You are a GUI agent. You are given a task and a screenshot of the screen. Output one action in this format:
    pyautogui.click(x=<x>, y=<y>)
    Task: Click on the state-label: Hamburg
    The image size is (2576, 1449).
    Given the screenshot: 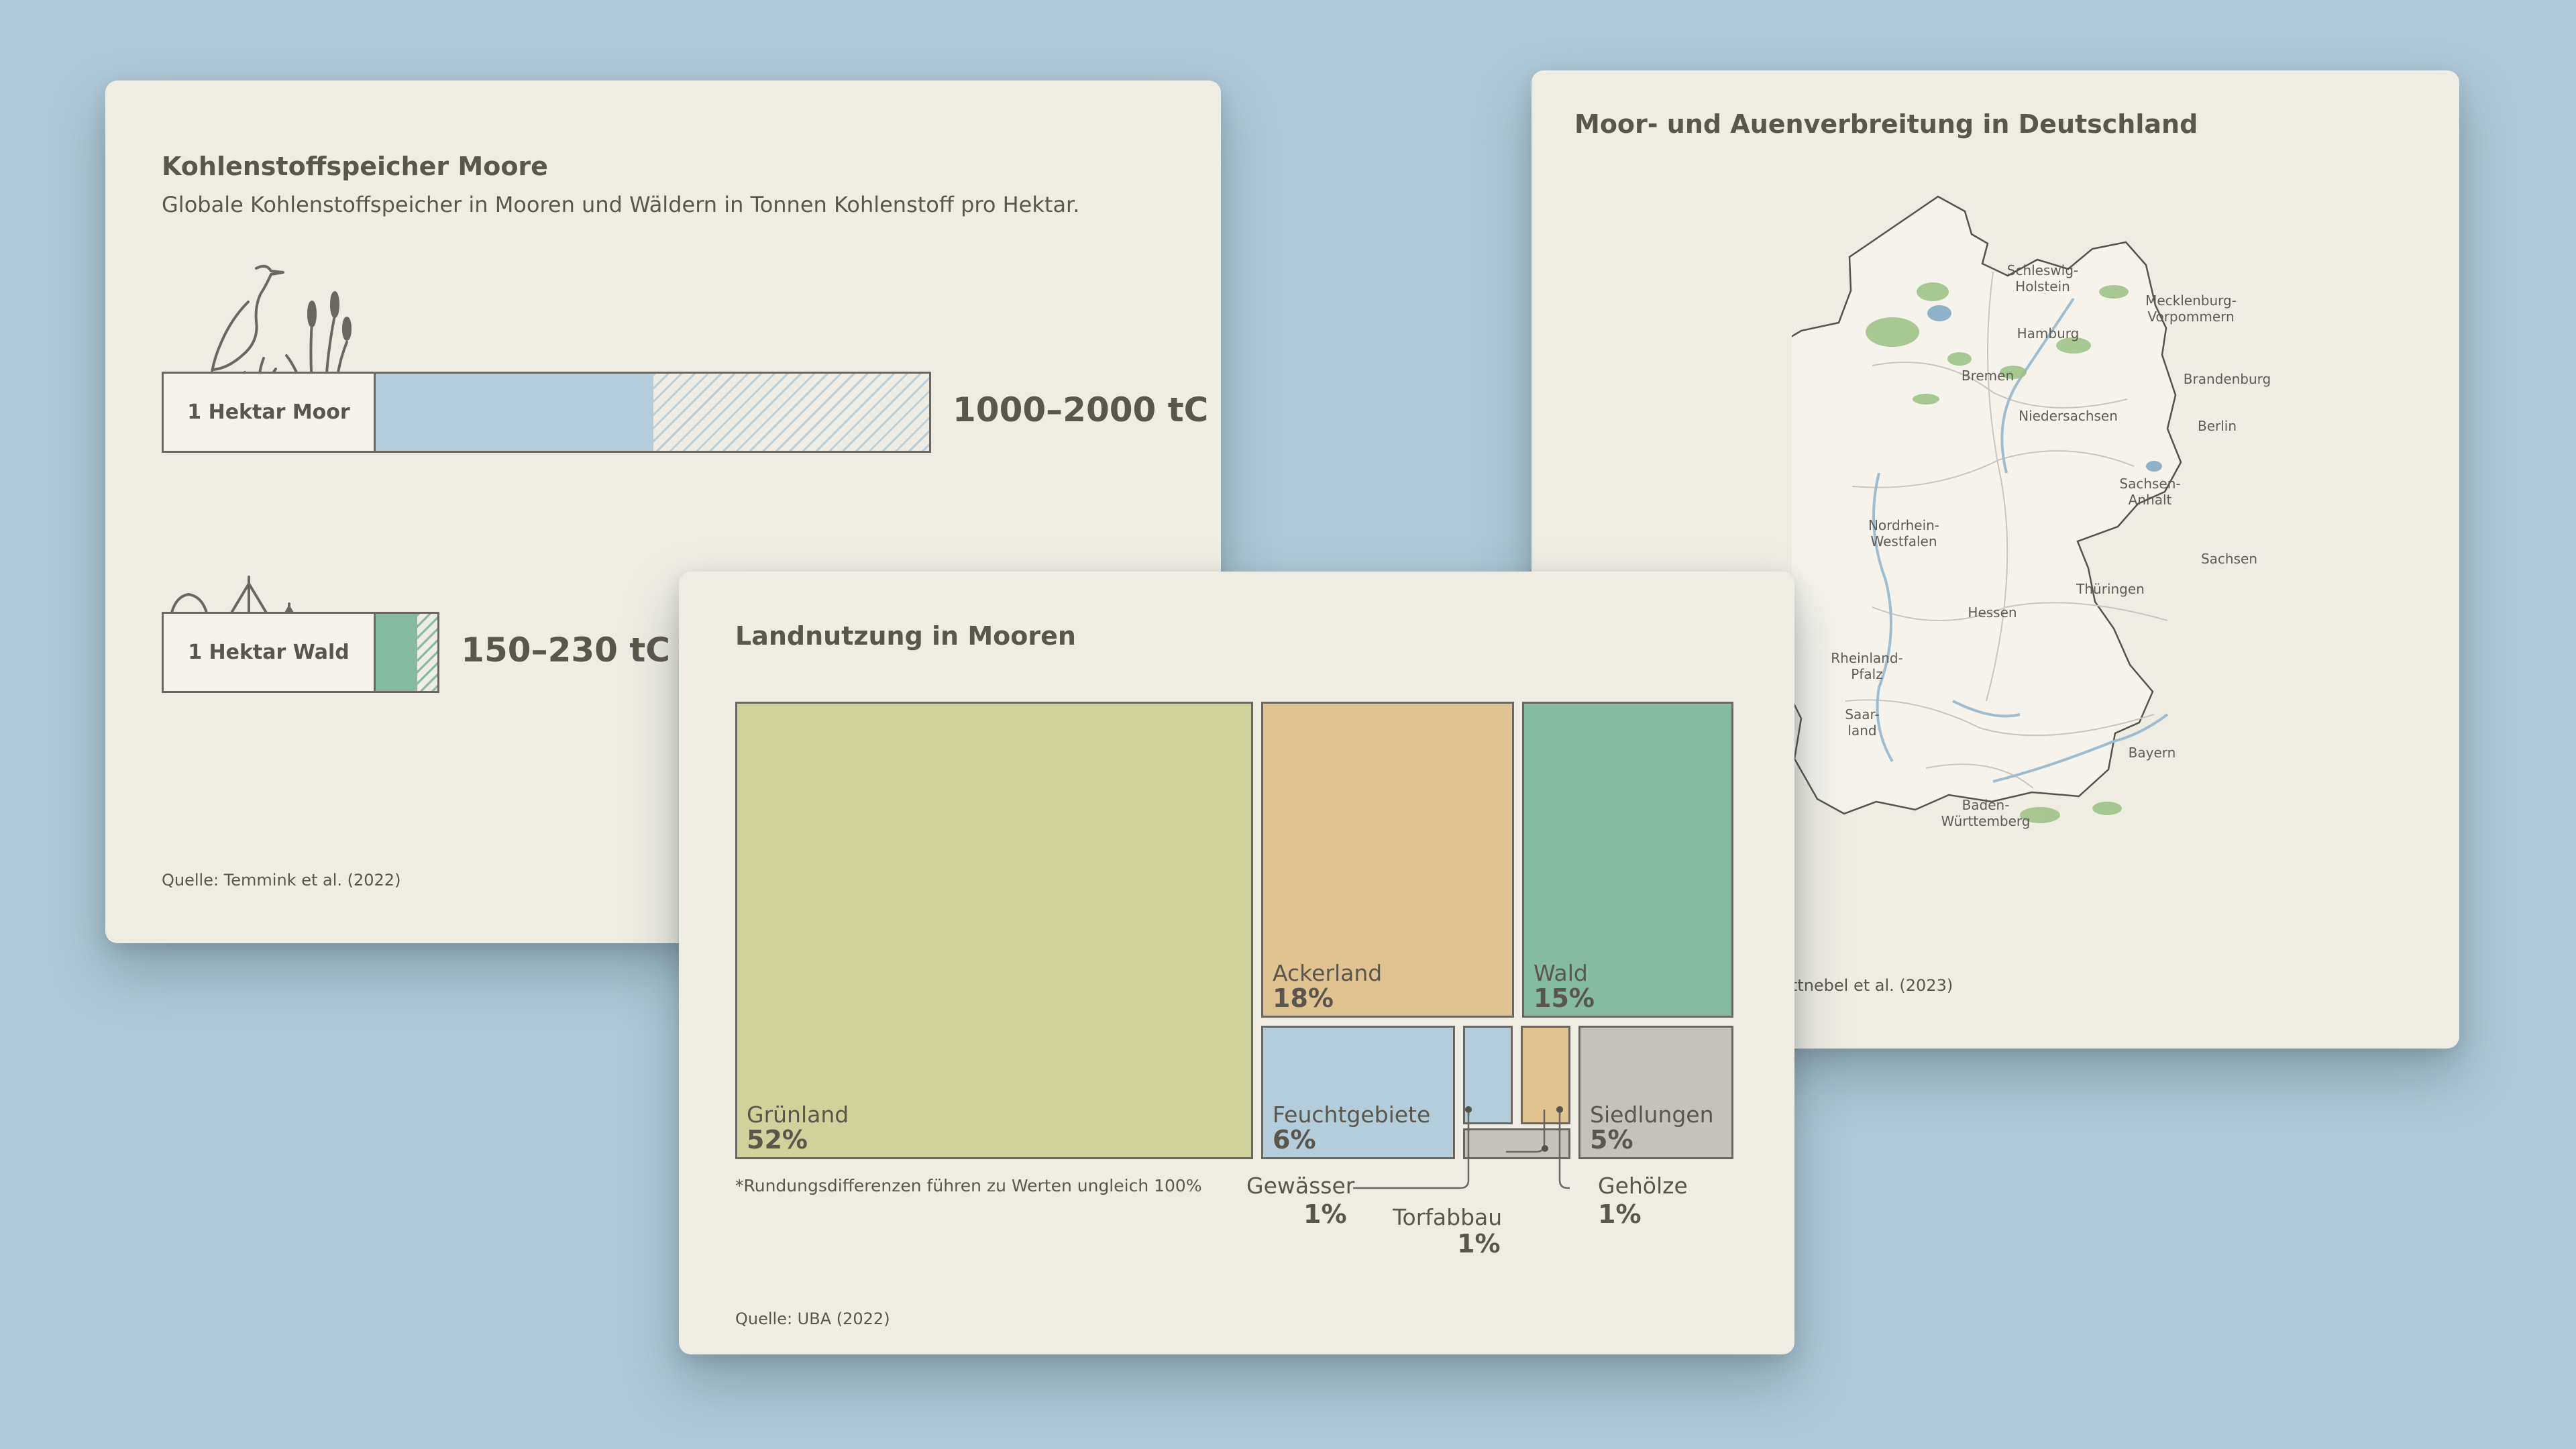 What is the action you would take?
    pyautogui.click(x=2048, y=333)
    